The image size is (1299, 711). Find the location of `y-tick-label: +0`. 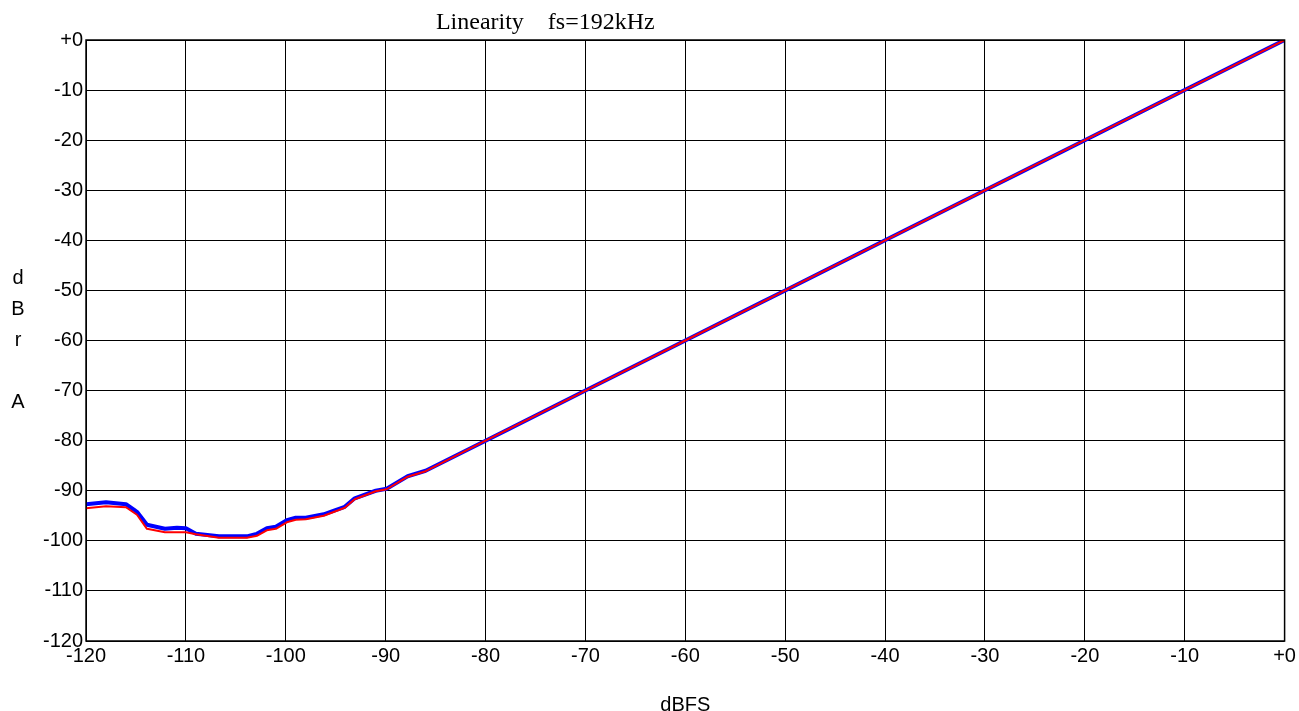

y-tick-label: +0 is located at coordinates (72, 38).